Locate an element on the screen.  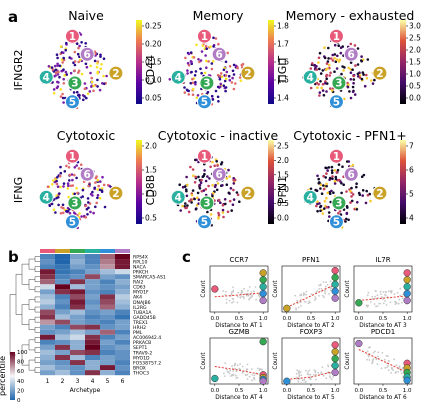
scatter-x-tick-label: 0.5 is located at coordinates (383, 391).